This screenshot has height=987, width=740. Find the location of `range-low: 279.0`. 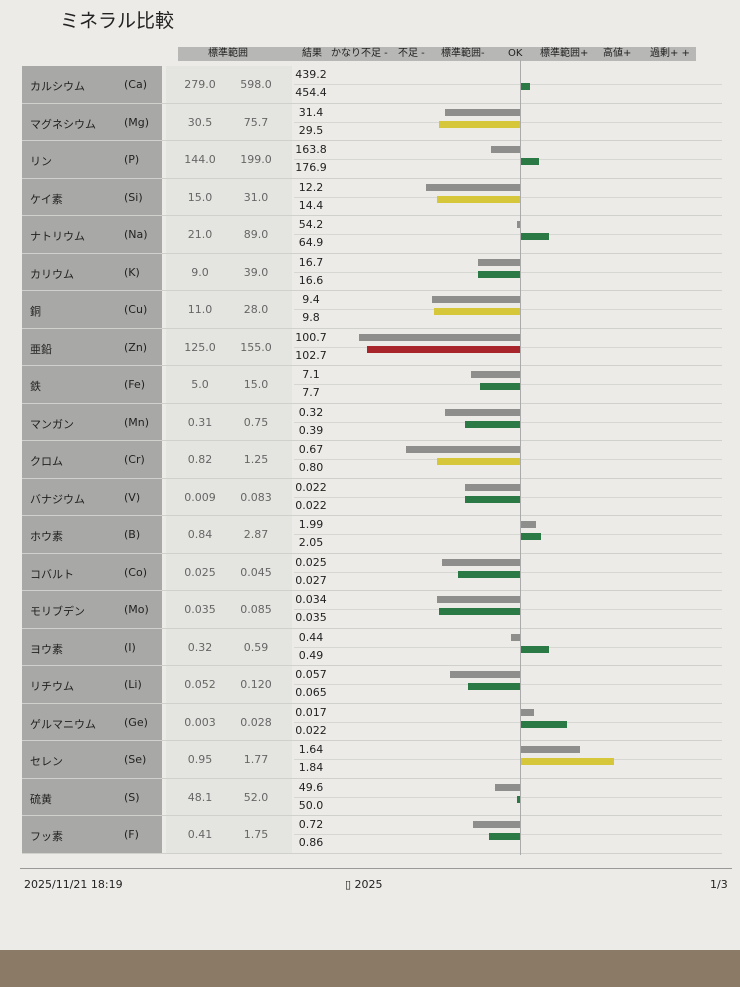

range-low: 279.0 is located at coordinates (200, 84).